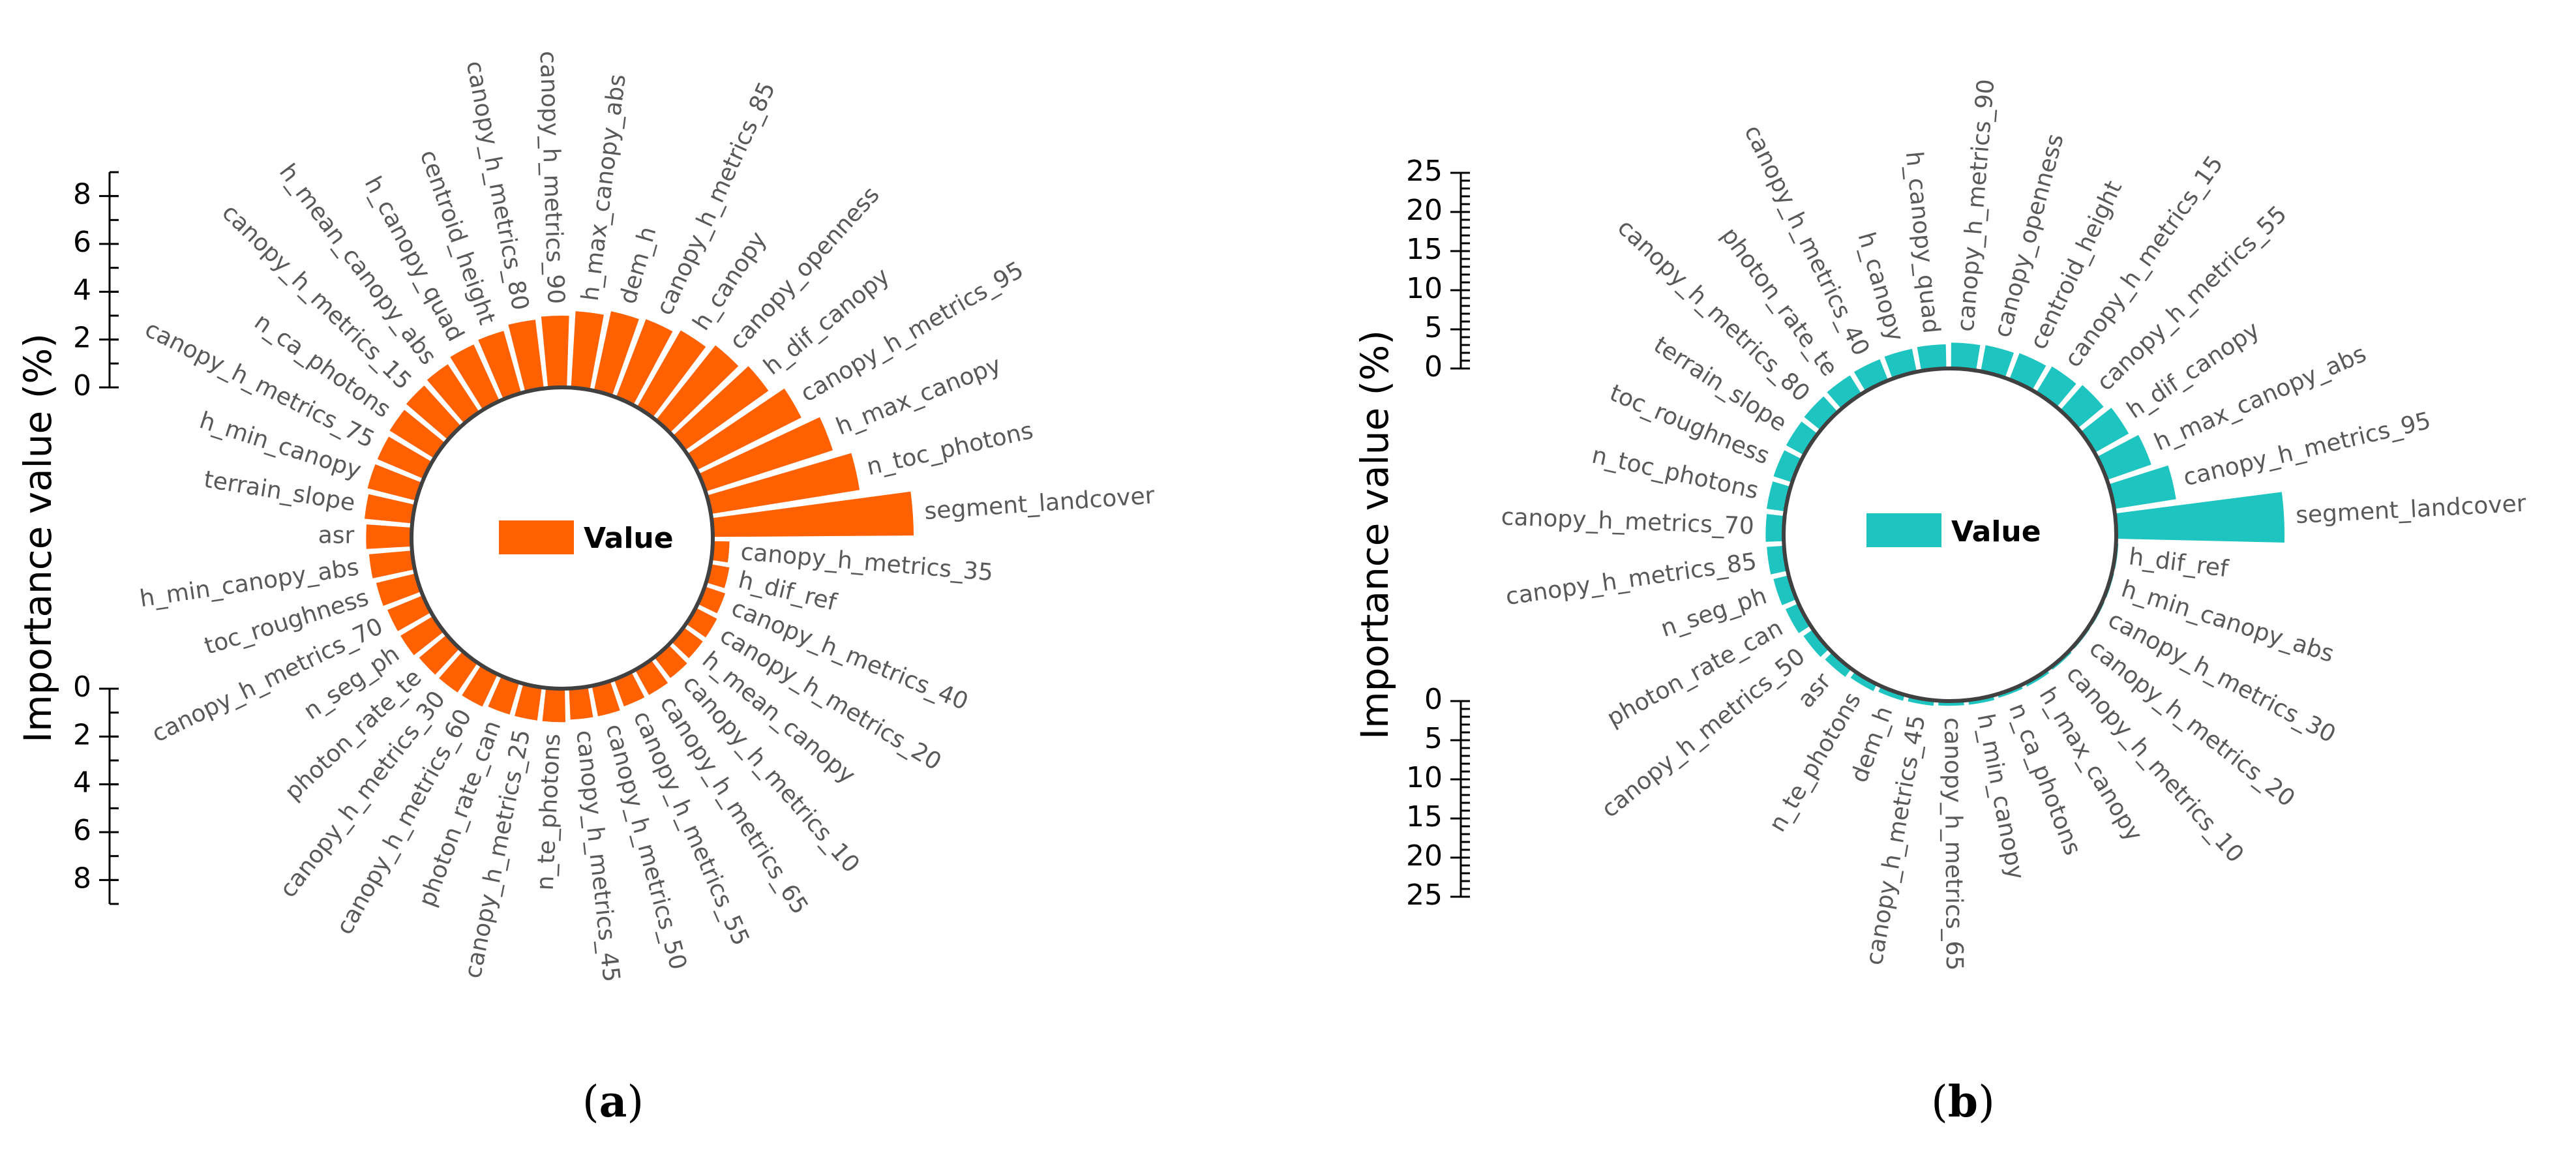  I want to click on panel-b-lower-tick-label: 15, so click(1424, 816).